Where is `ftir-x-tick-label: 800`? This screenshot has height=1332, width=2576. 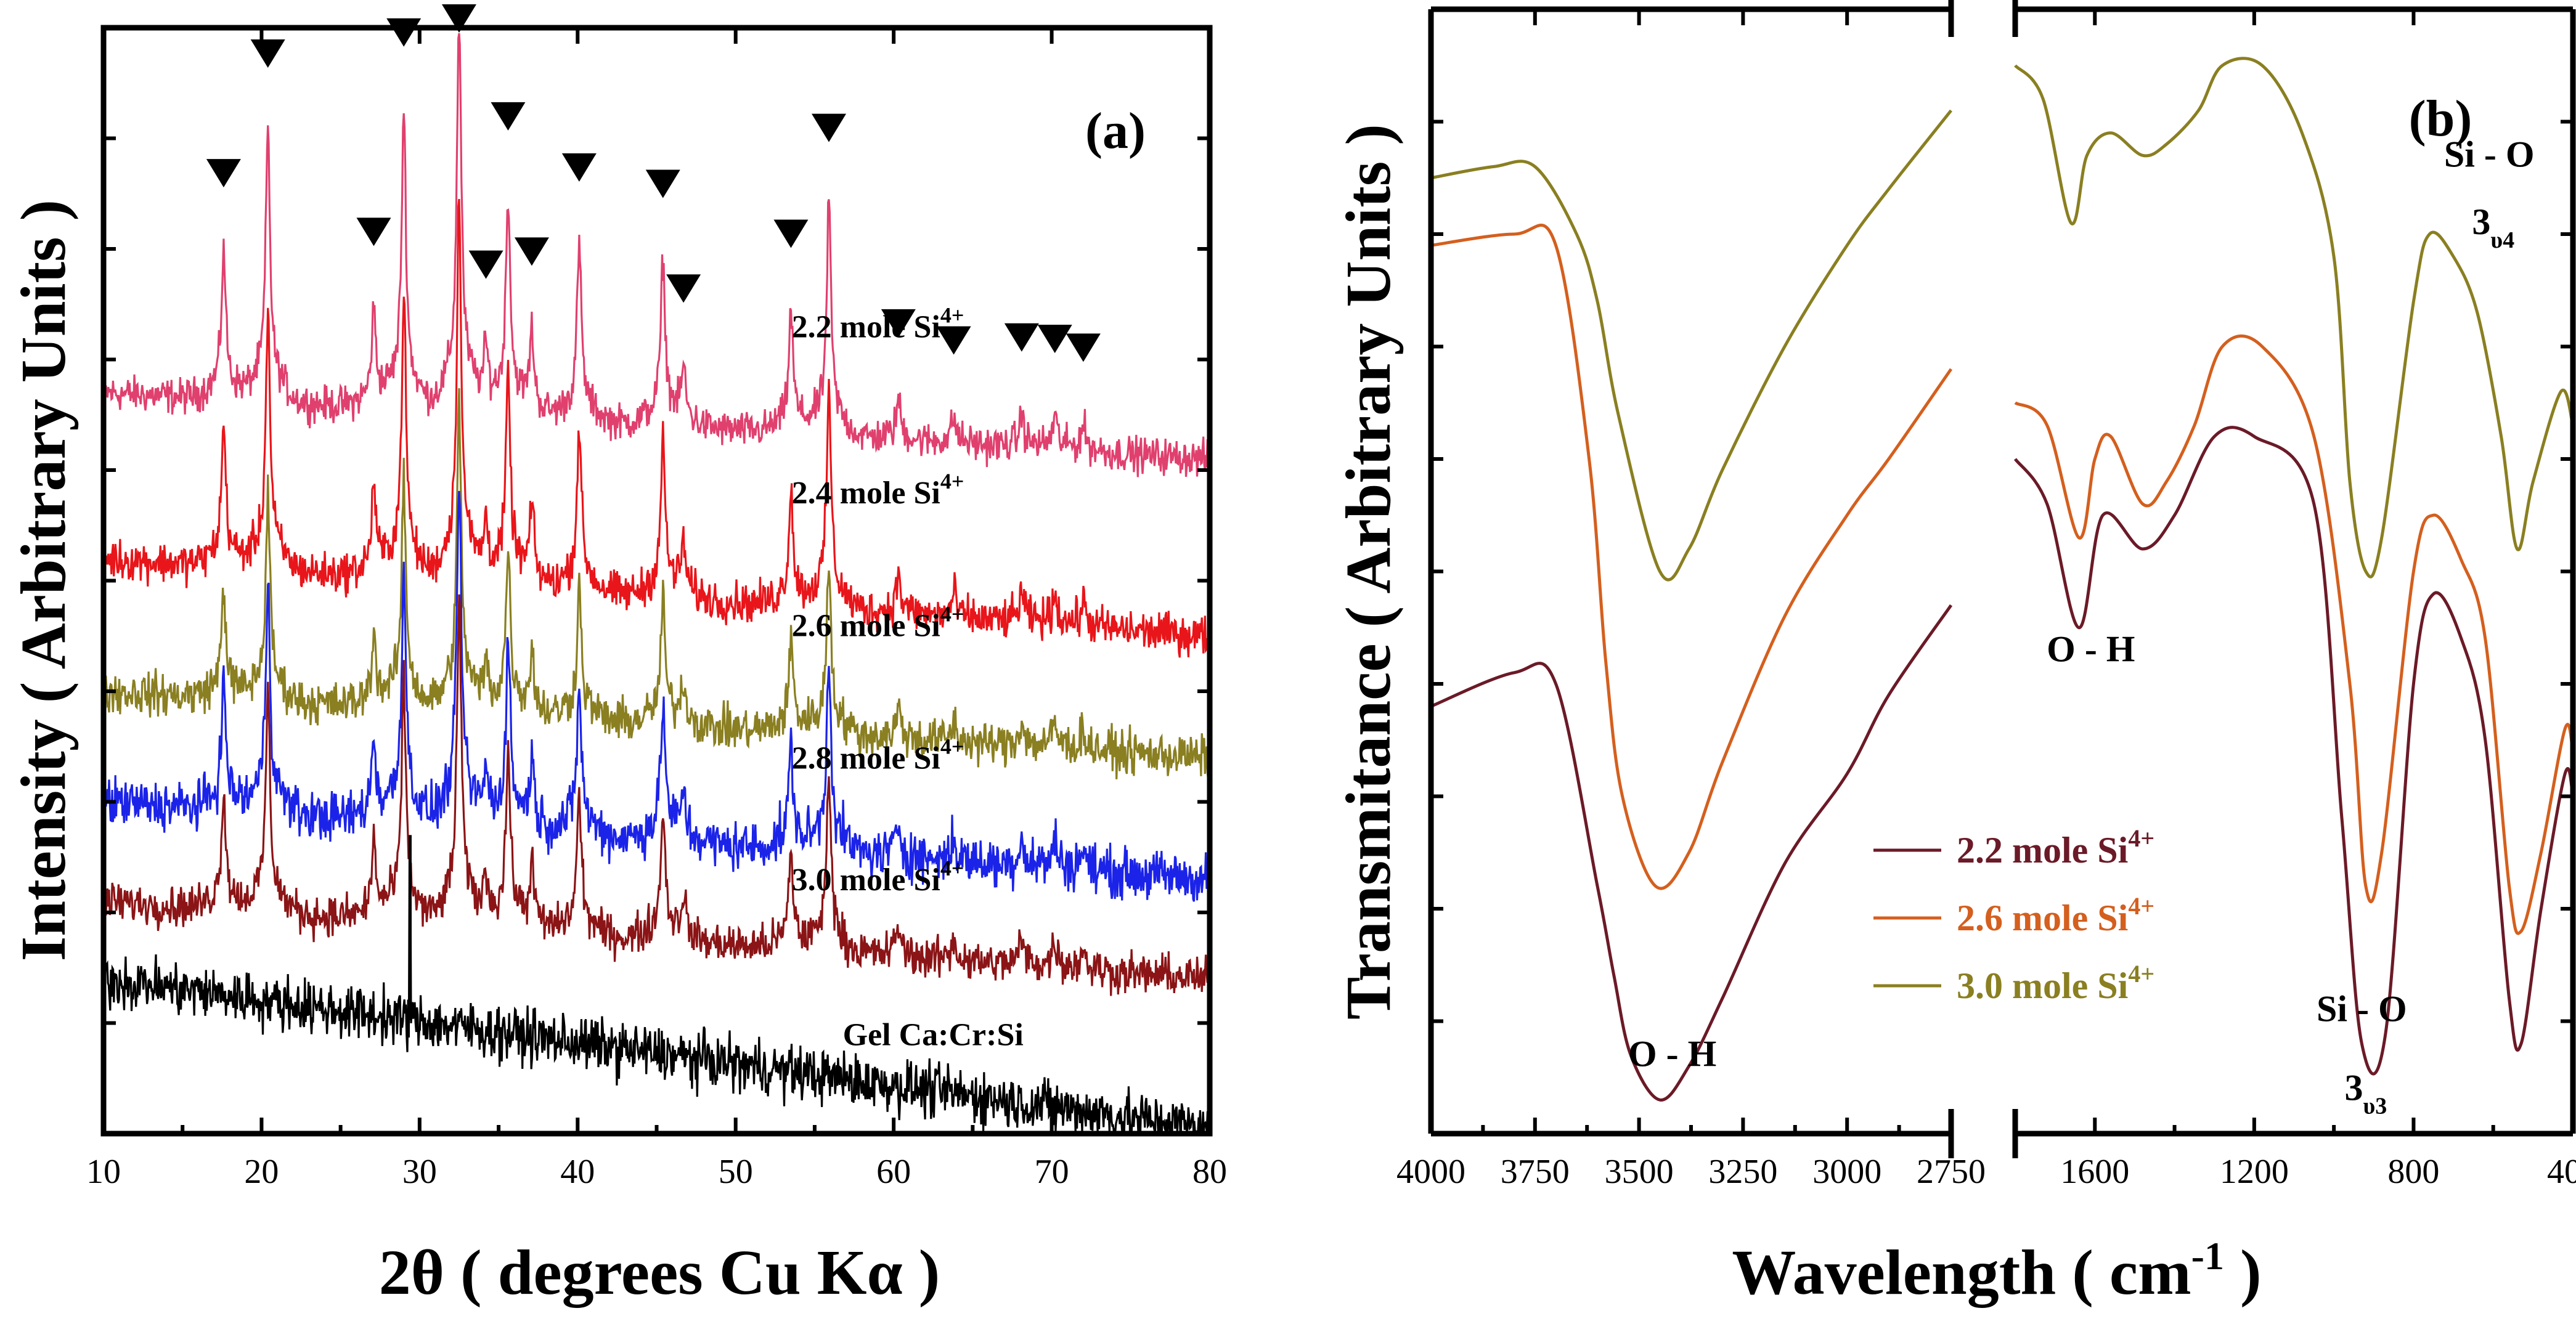
ftir-x-tick-label: 800 is located at coordinates (2413, 1172).